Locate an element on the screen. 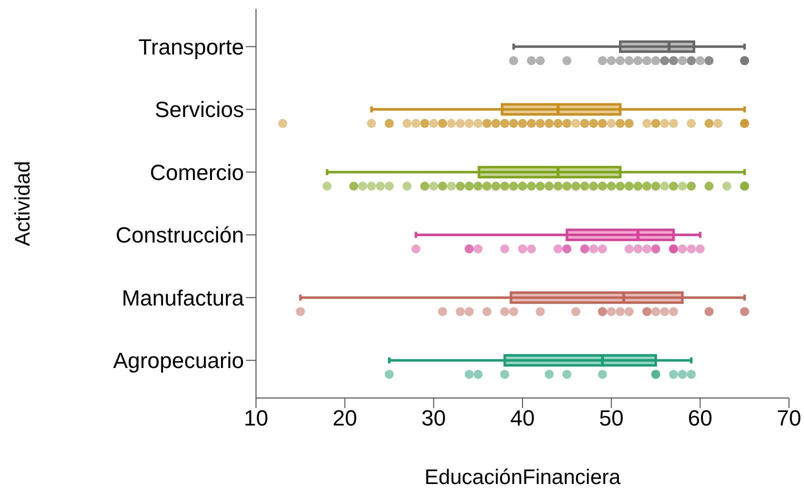 The height and width of the screenshot is (491, 804). y-tick-label: Transporte is located at coordinates (191, 47).